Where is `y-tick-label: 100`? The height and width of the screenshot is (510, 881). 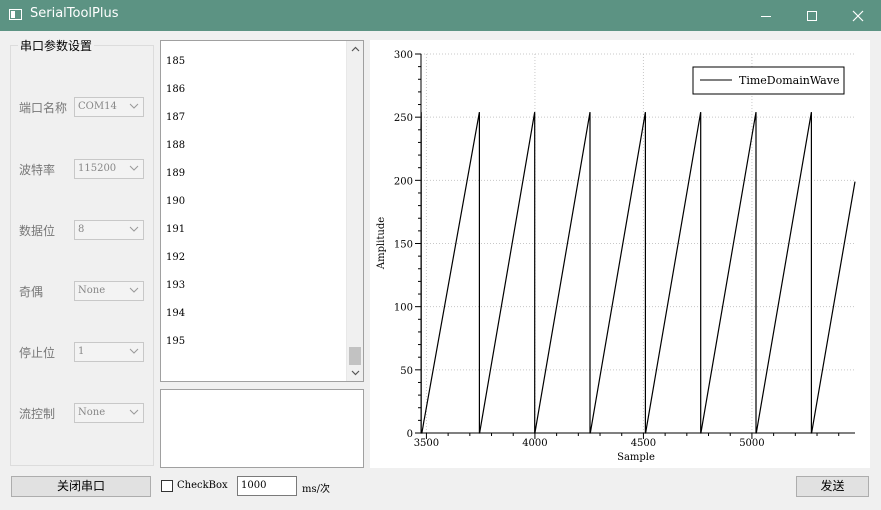
y-tick-label: 100 is located at coordinates (403, 308).